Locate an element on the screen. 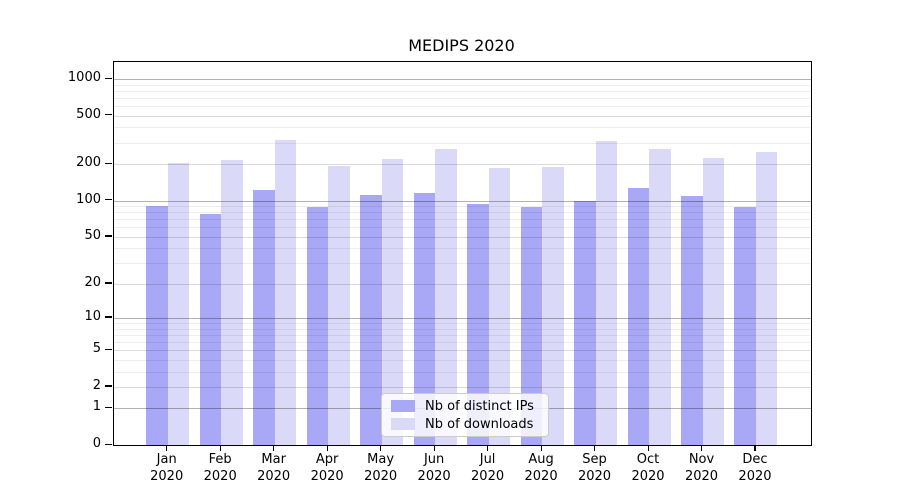 Image resolution: width=900 pixels, height=500 pixels. x-tick-mark-dec is located at coordinates (755, 448).